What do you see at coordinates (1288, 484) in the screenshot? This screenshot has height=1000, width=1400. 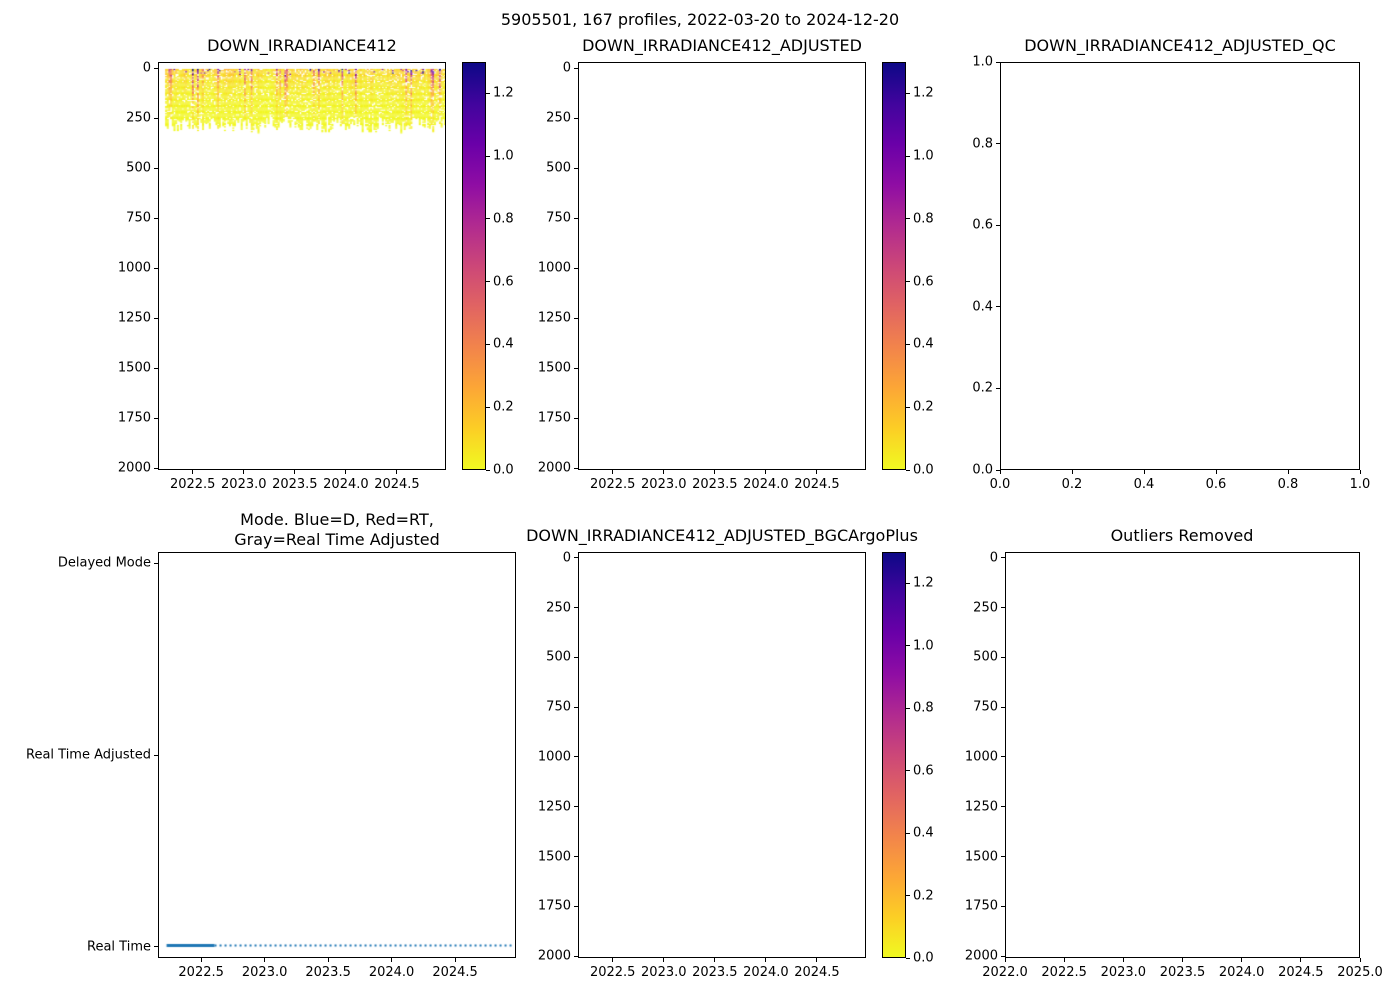 I see `x-tick-label: 0.8` at bounding box center [1288, 484].